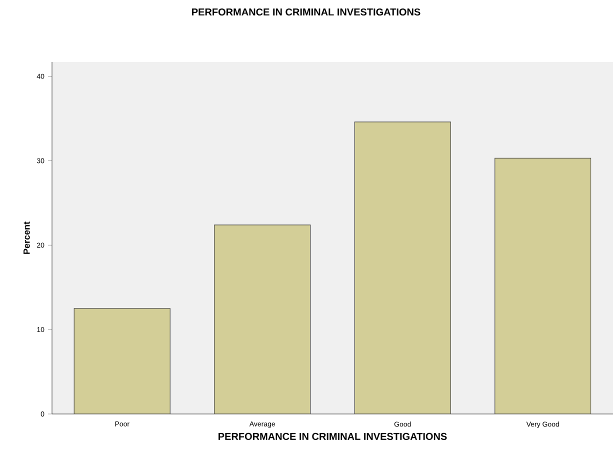  Describe the element at coordinates (306, 12) in the screenshot. I see `chart-title: PERFORMANCE IN CRIMINAL INVESTIGATIONS` at that location.